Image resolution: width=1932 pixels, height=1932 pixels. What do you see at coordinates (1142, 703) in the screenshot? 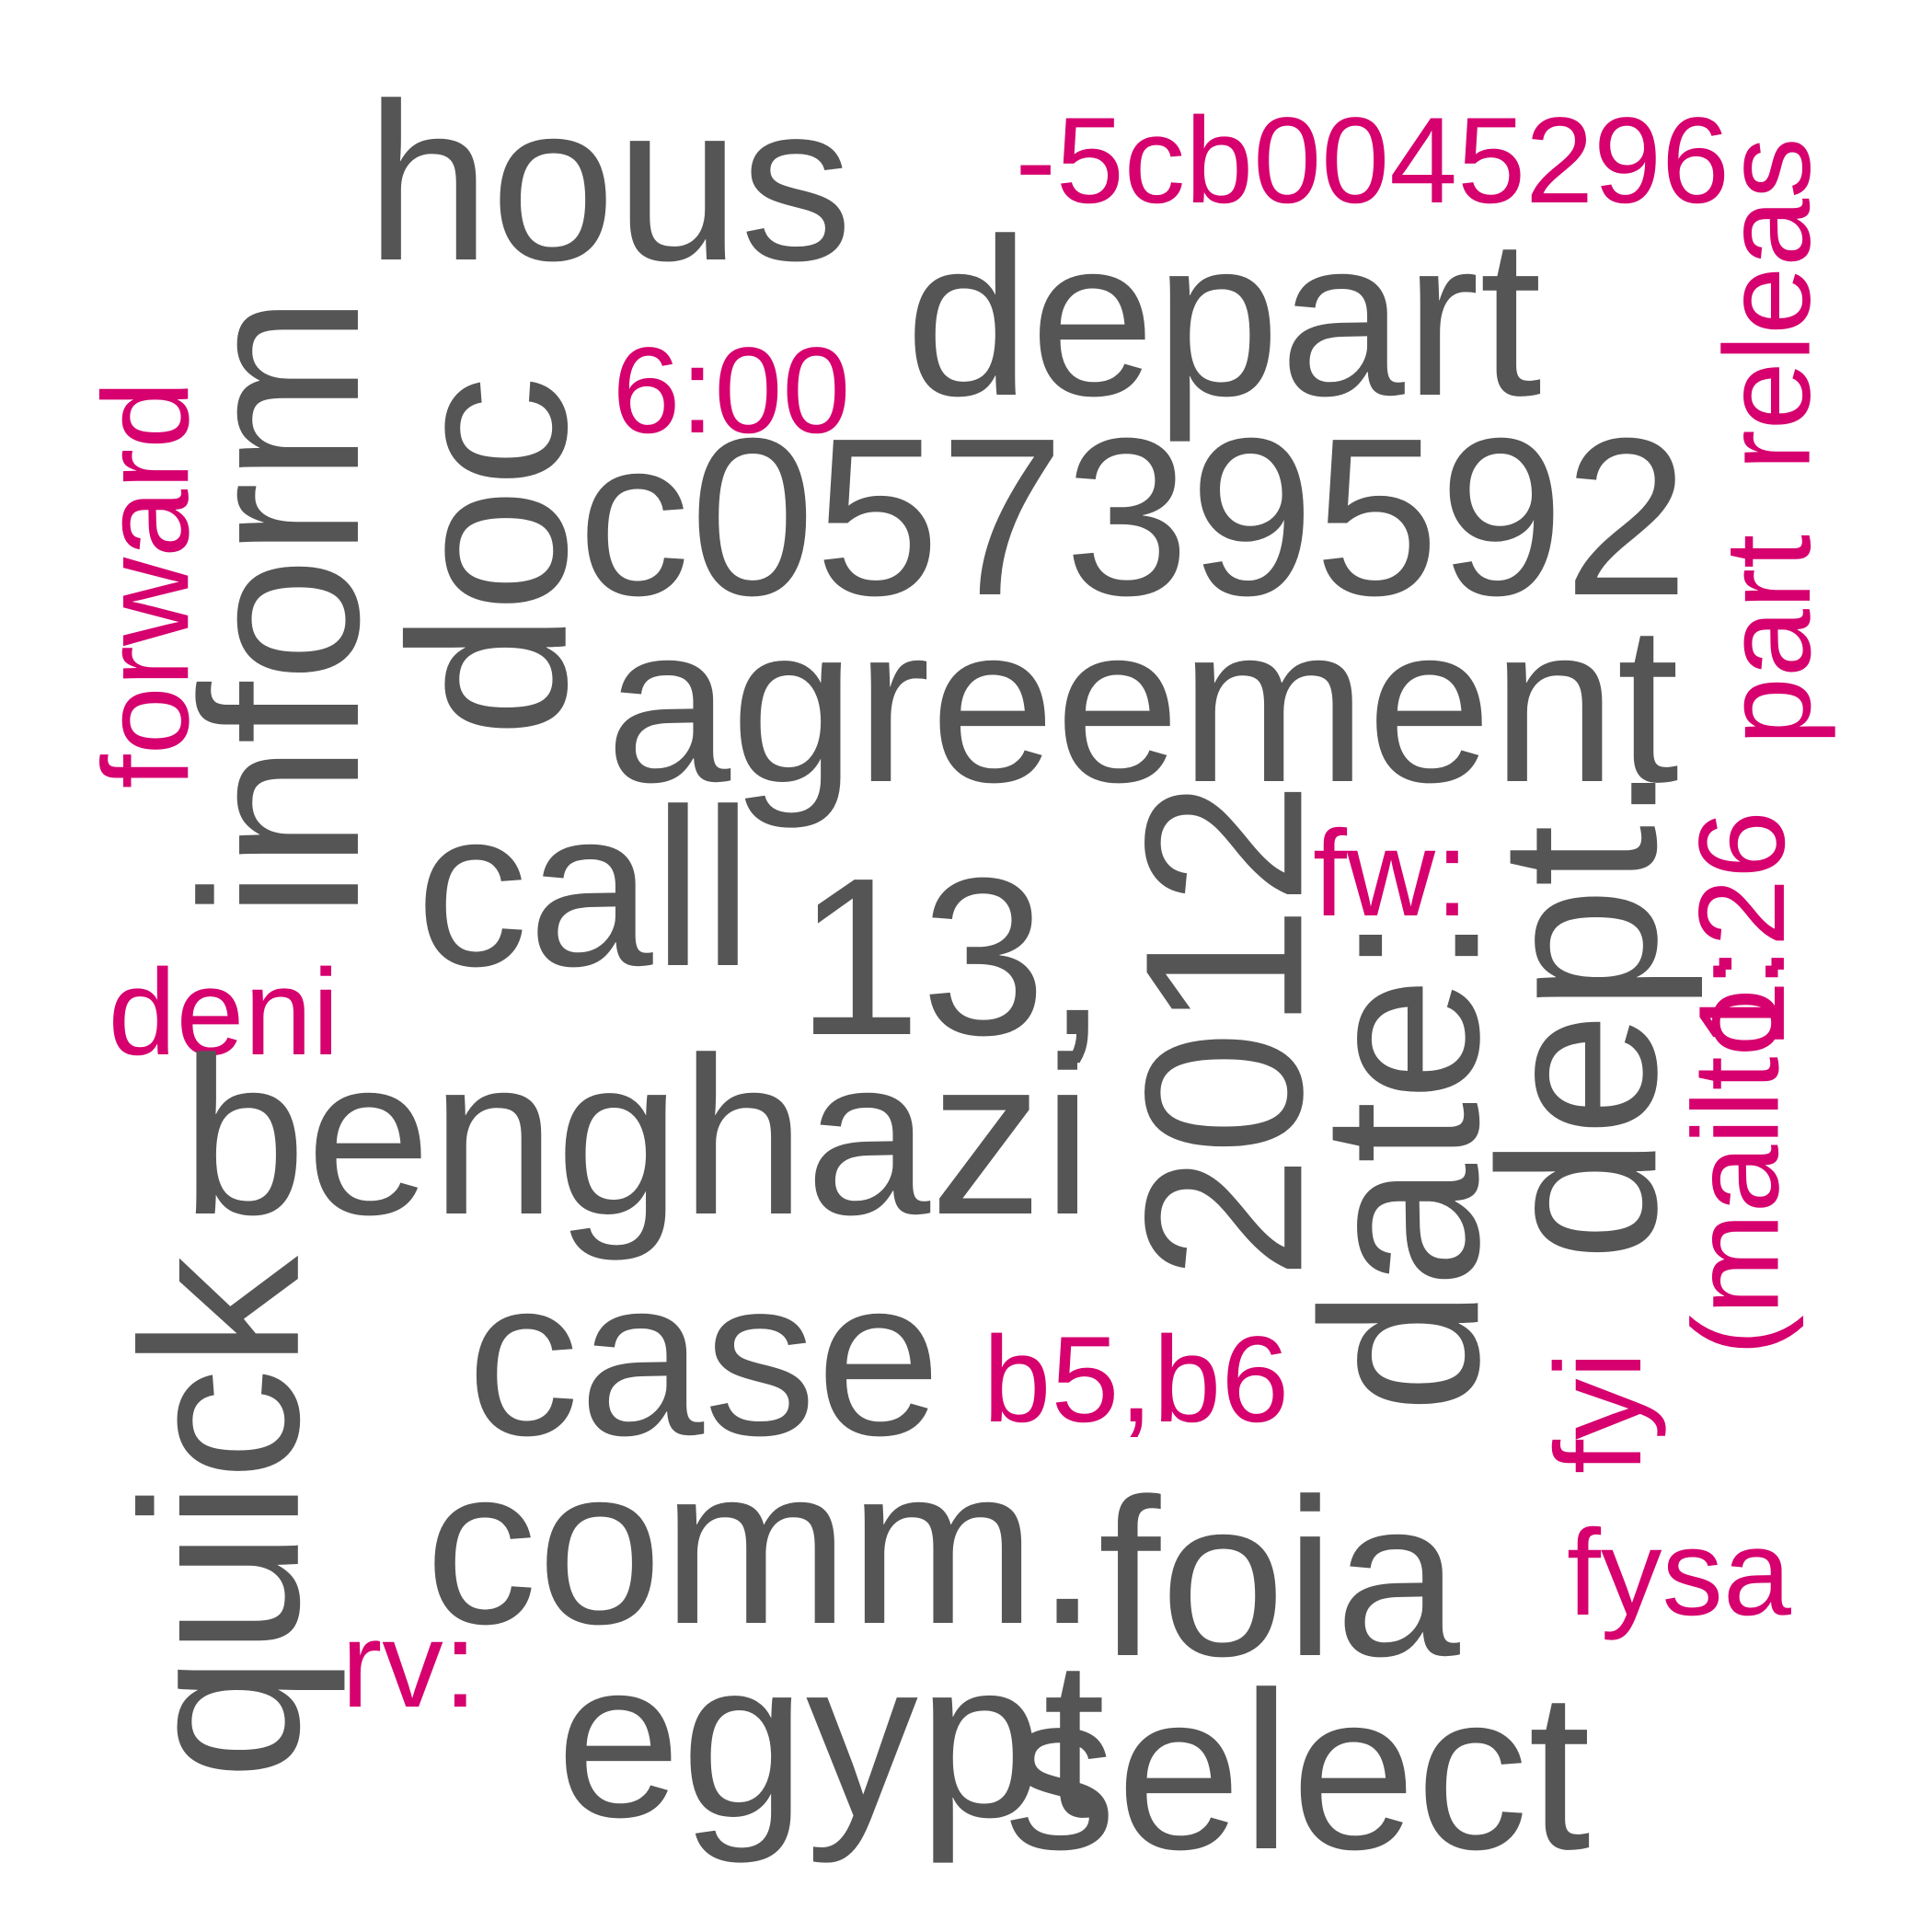
I see `word-agreement: agreement` at bounding box center [1142, 703].